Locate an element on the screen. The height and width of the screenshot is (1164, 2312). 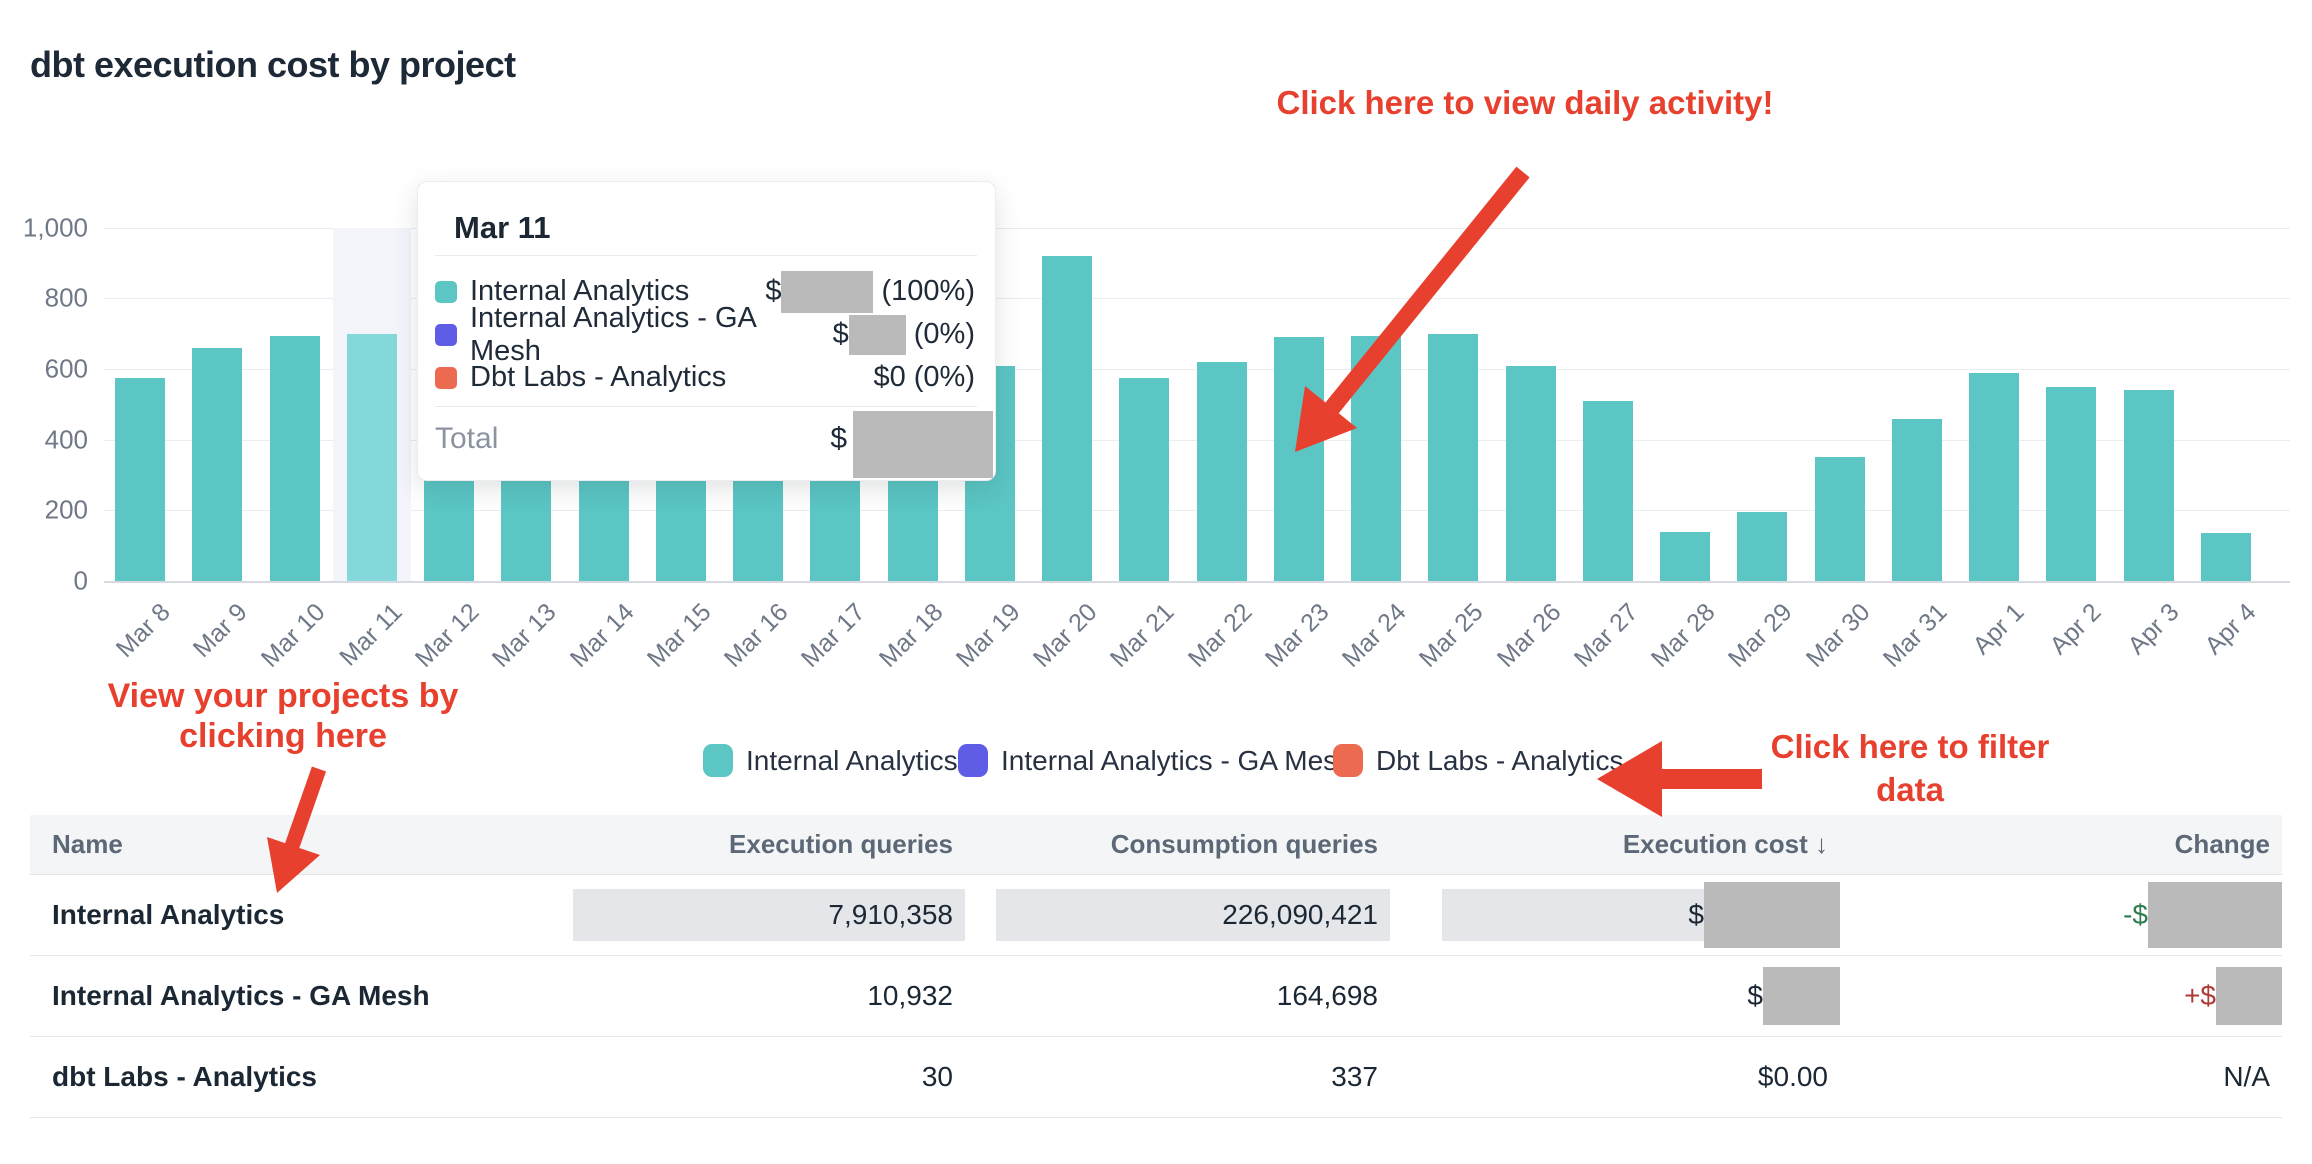
x-axis-tick-label: Mar 13 is located at coordinates (525, 635).